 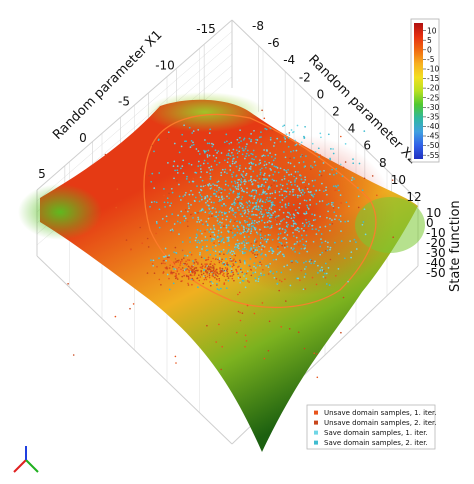 I want to click on x1-tick-labels: -15-10-505, so click(x=127, y=101).